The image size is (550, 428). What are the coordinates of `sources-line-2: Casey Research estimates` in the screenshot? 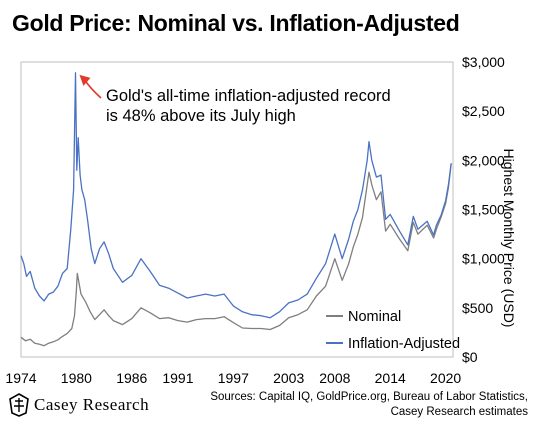 It's located at (459, 412).